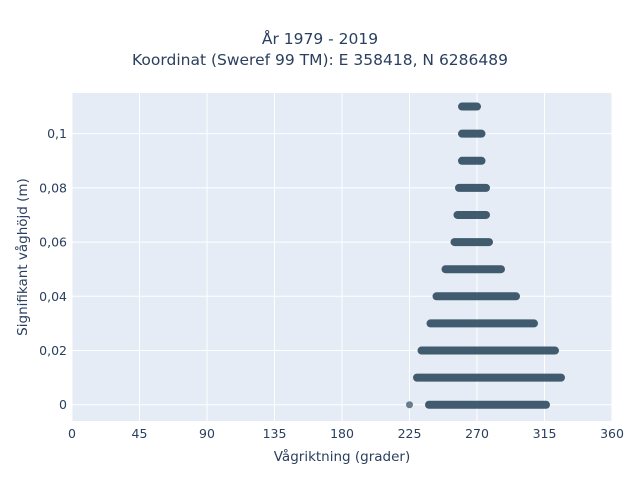  What do you see at coordinates (53, 242) in the screenshot?
I see `y-tick-label: 0,06` at bounding box center [53, 242].